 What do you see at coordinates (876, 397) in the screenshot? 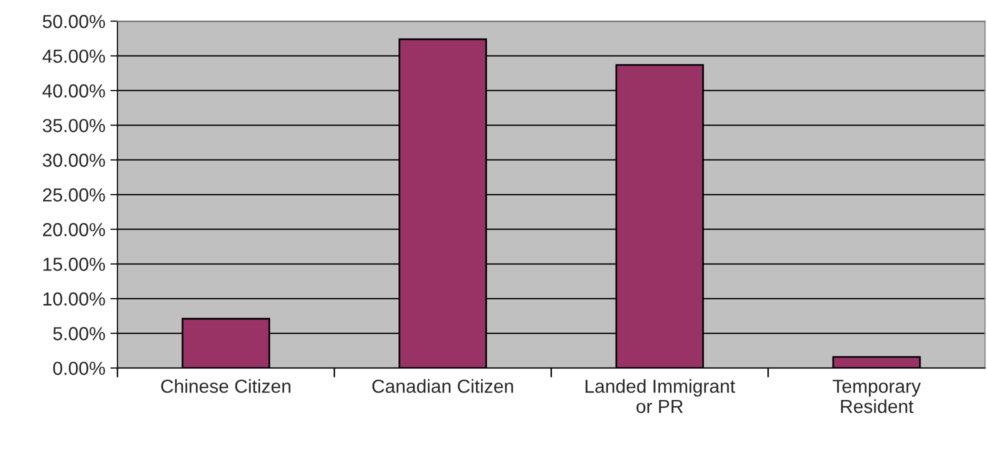
I see `x-tick-label: Temporary Resident` at bounding box center [876, 397].